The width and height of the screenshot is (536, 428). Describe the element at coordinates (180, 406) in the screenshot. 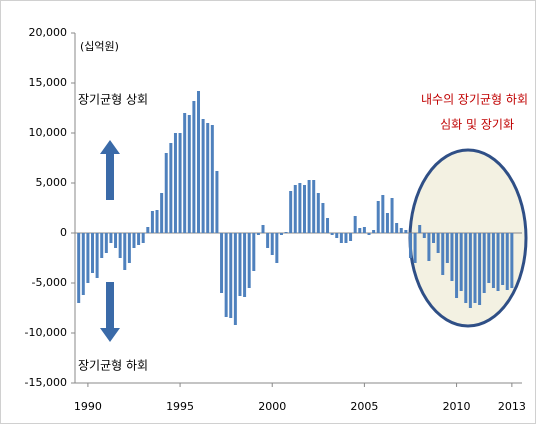

I see `x-tick-label: 1995` at that location.